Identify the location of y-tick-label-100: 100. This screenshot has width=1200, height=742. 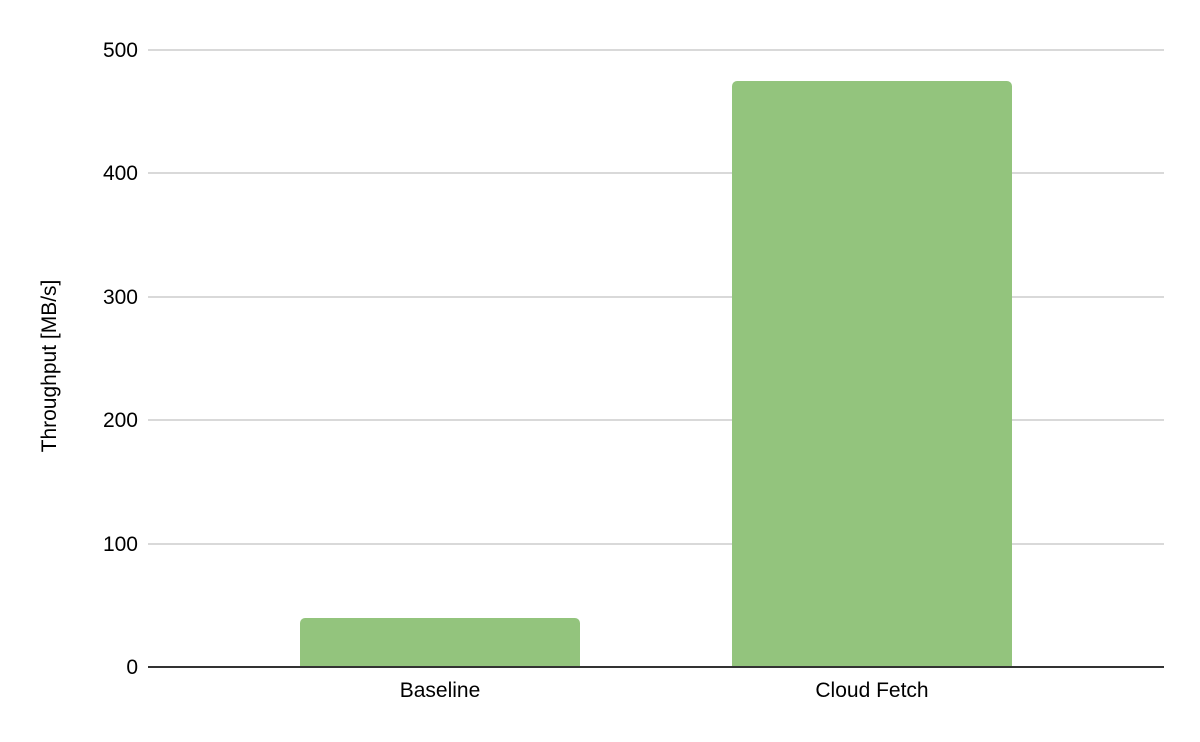
(120, 544).